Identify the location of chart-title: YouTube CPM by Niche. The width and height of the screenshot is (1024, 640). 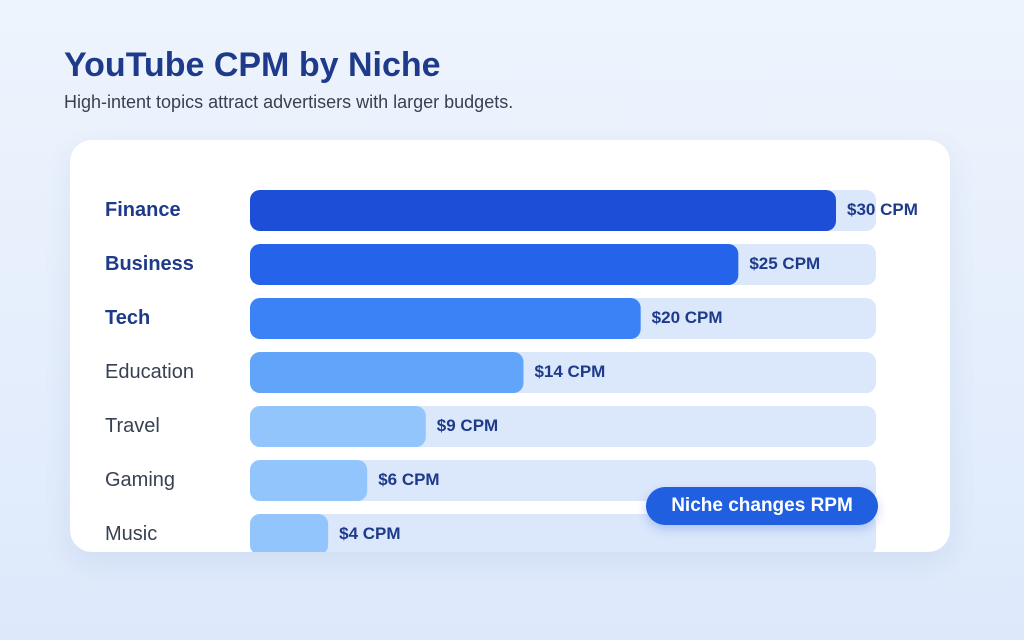
(252, 65).